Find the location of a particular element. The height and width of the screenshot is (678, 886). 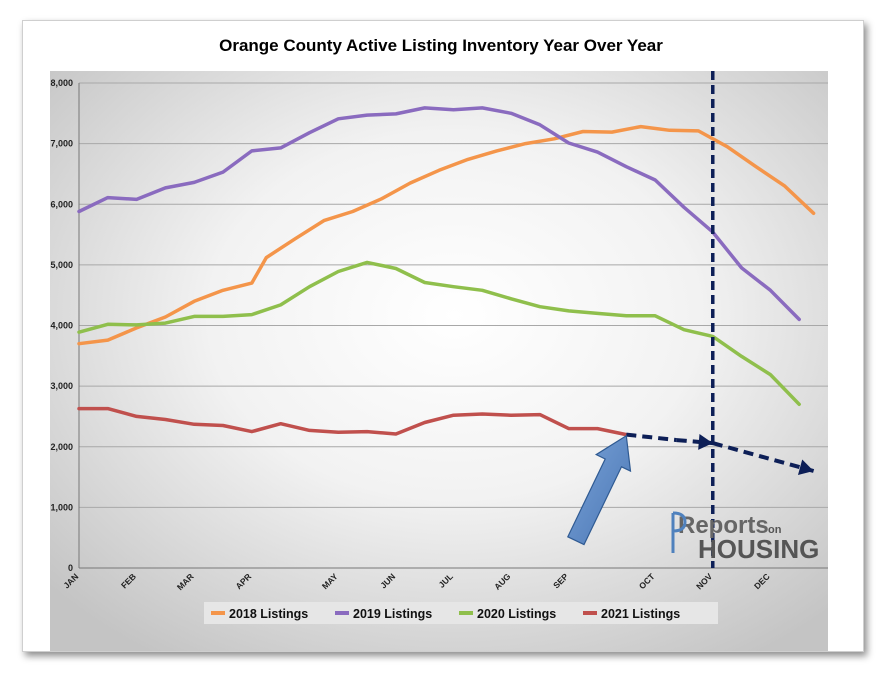

legend-label: 2021 Listings is located at coordinates (640, 614).